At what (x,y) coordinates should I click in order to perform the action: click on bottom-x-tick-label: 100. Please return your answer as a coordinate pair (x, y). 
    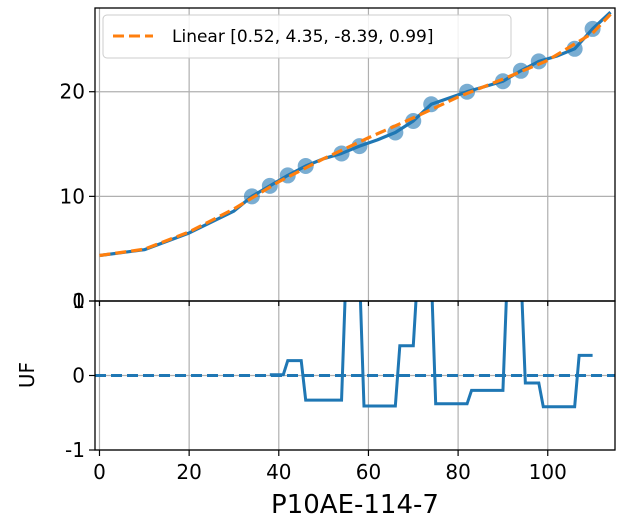
    Looking at the image, I should click on (548, 472).